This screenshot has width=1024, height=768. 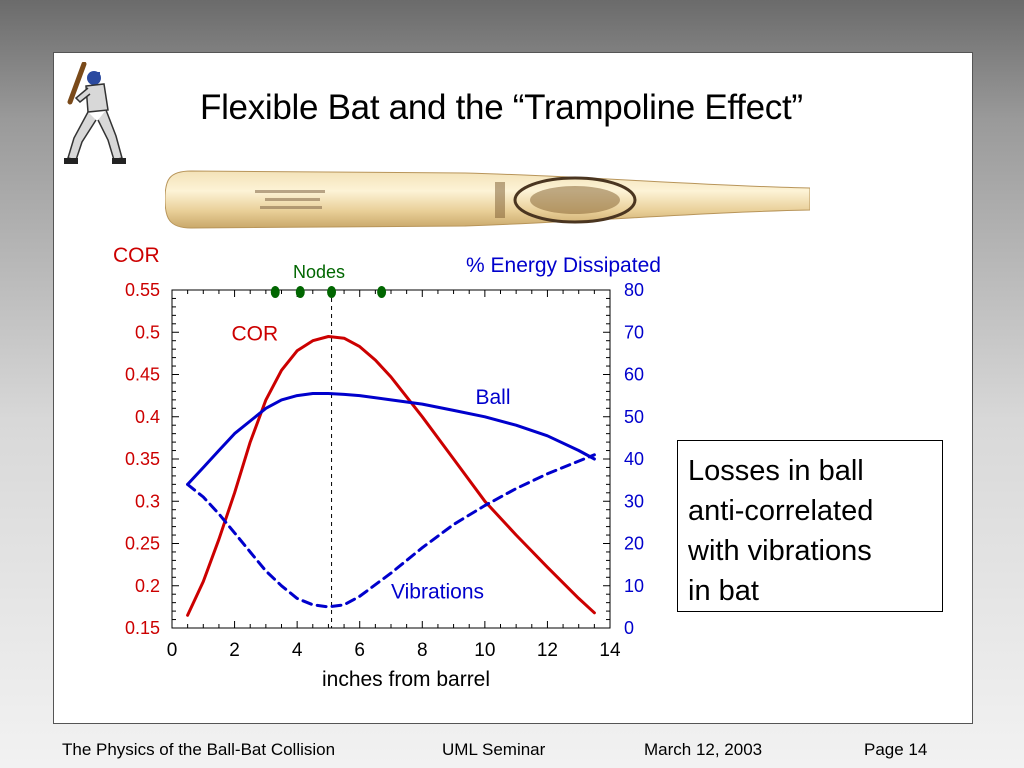 What do you see at coordinates (142, 544) in the screenshot?
I see `y-left-tick-label: 0.25` at bounding box center [142, 544].